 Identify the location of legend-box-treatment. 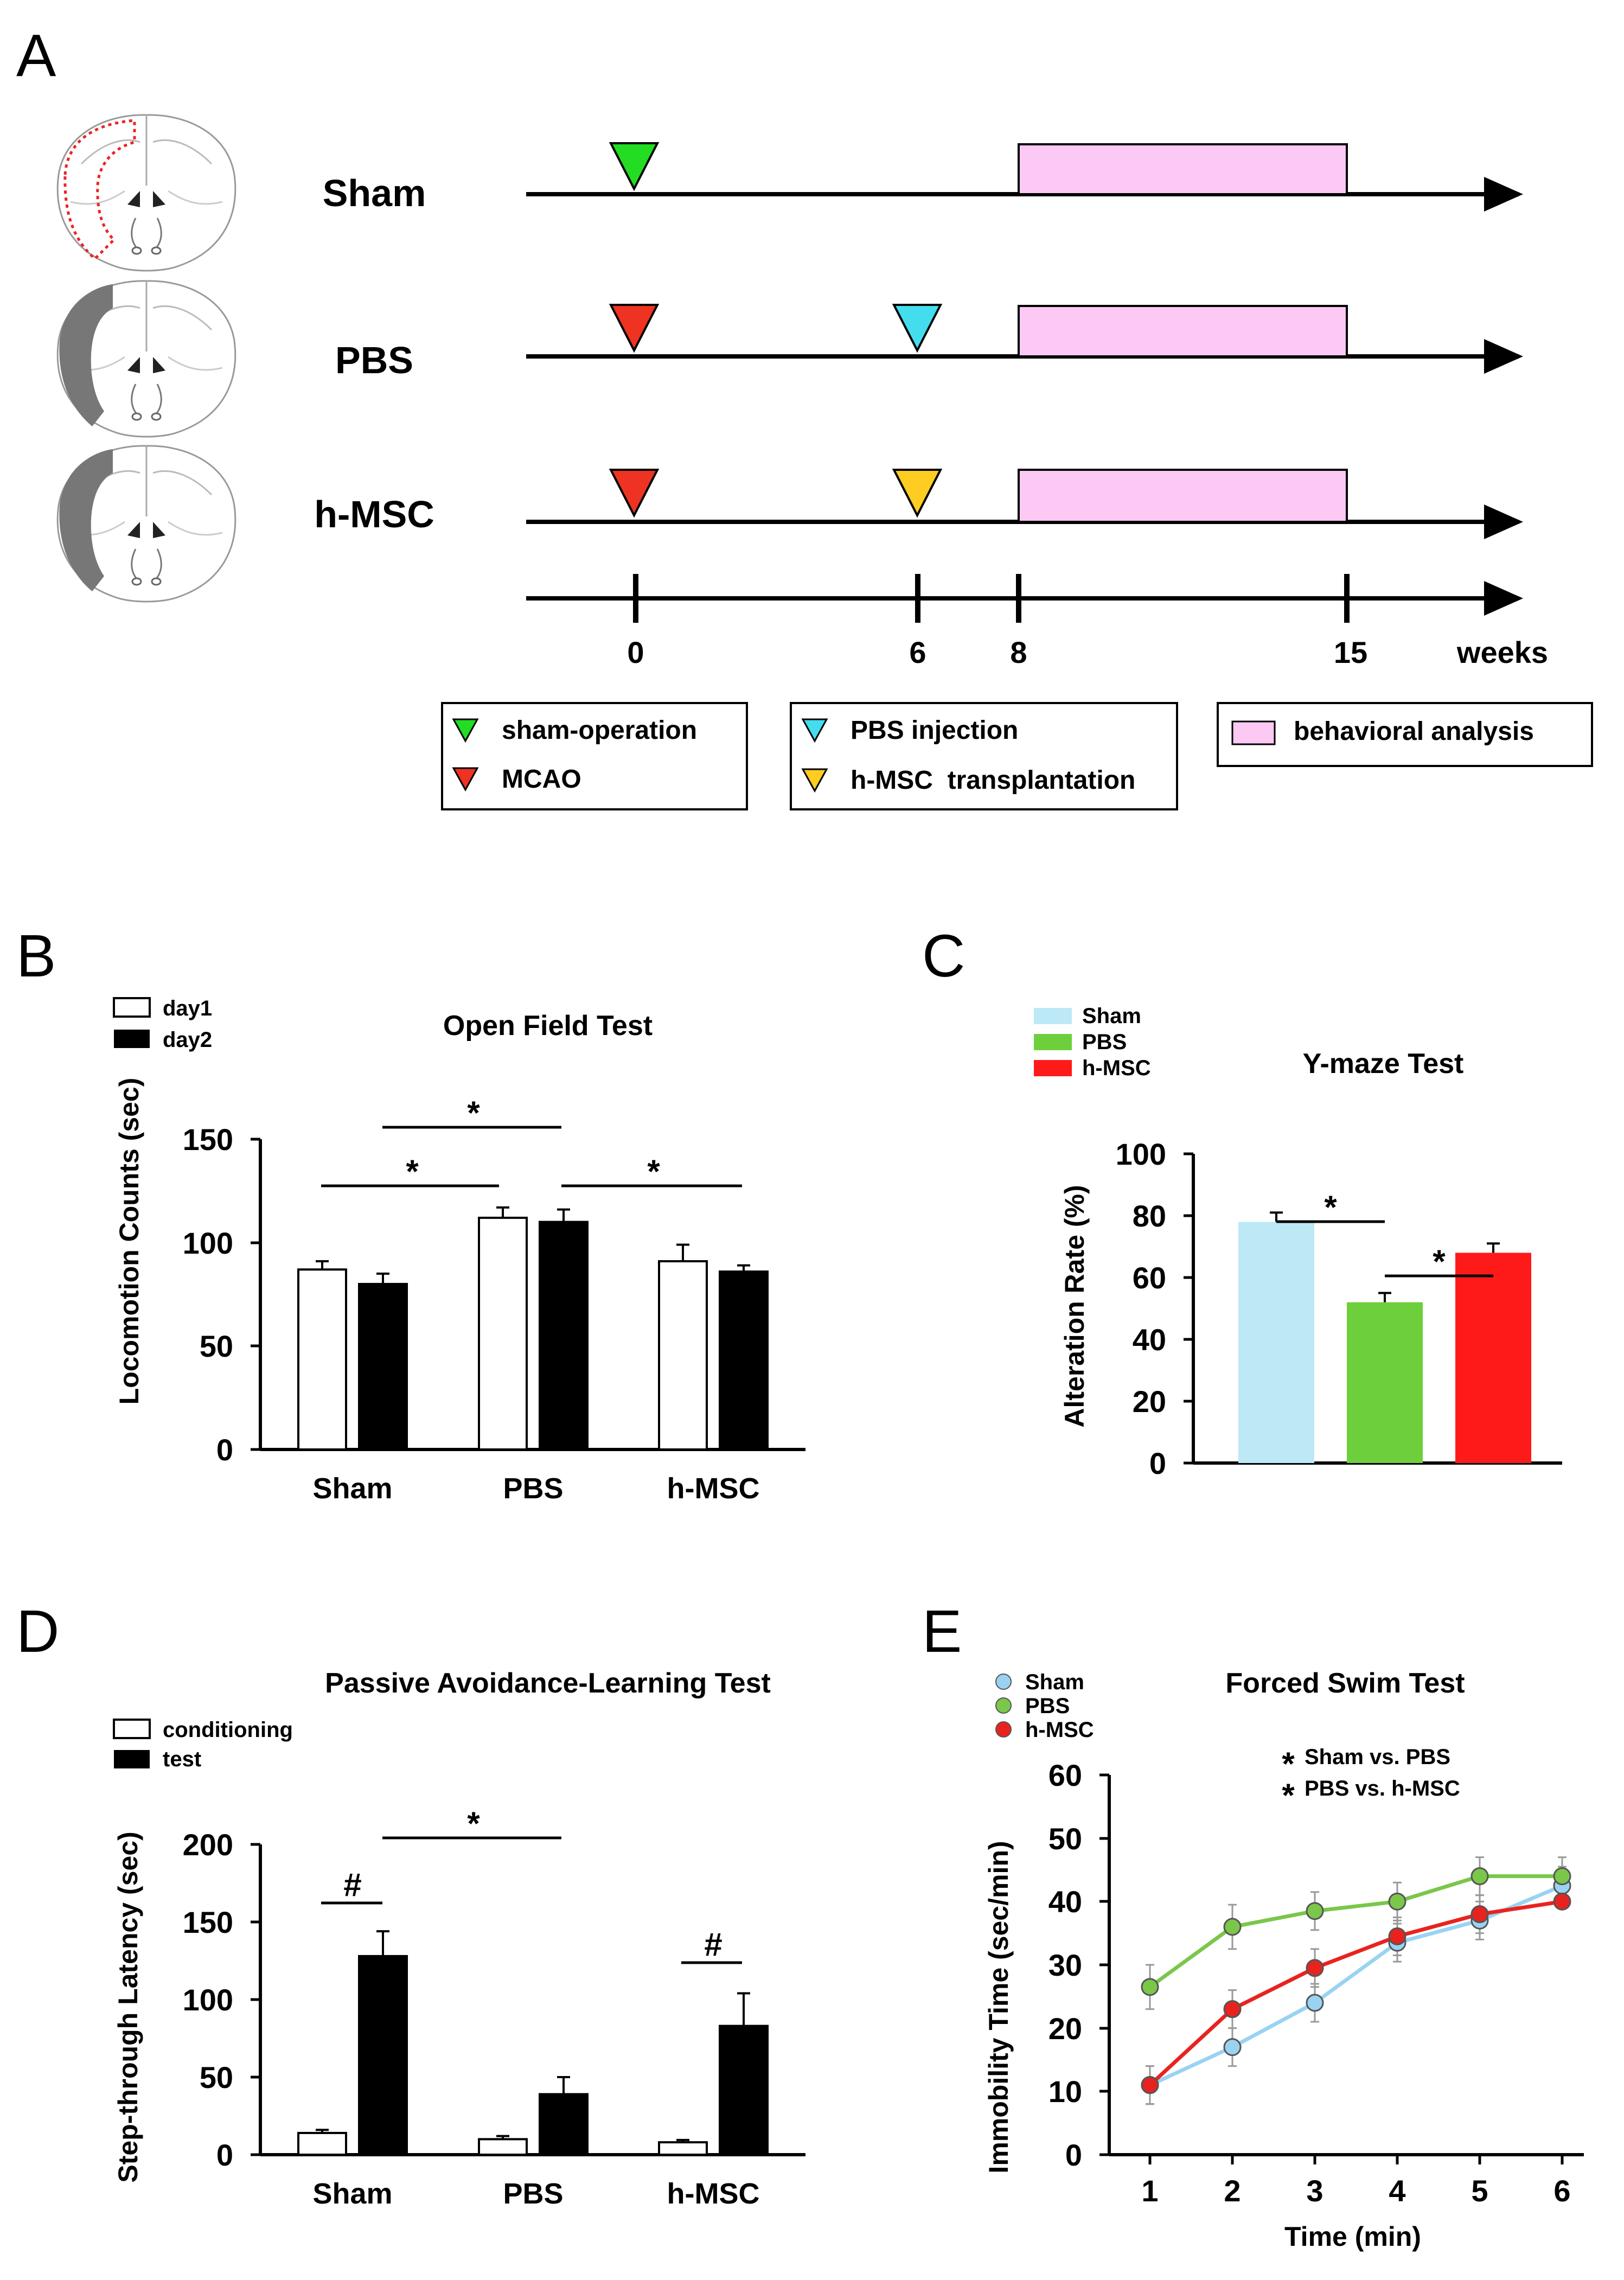
(984, 756).